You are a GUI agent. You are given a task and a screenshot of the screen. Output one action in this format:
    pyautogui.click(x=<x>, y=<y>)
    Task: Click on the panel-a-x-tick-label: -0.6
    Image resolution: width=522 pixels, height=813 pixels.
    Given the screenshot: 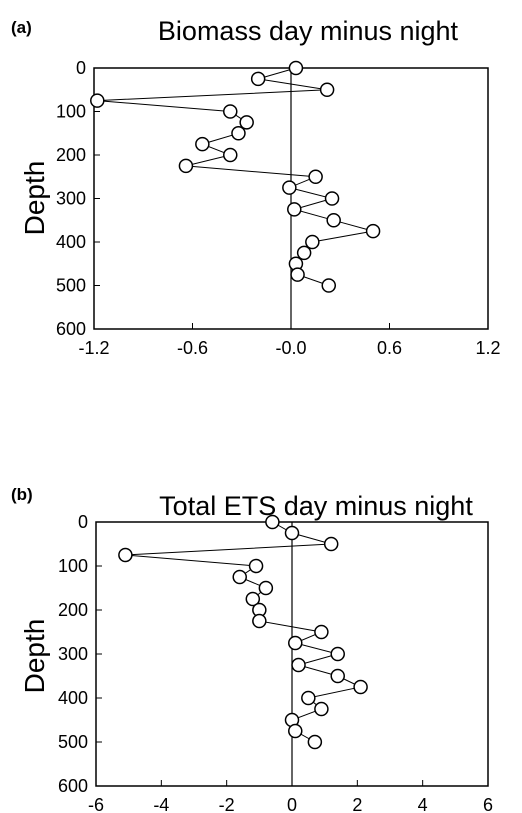 What is the action you would take?
    pyautogui.click(x=192, y=348)
    